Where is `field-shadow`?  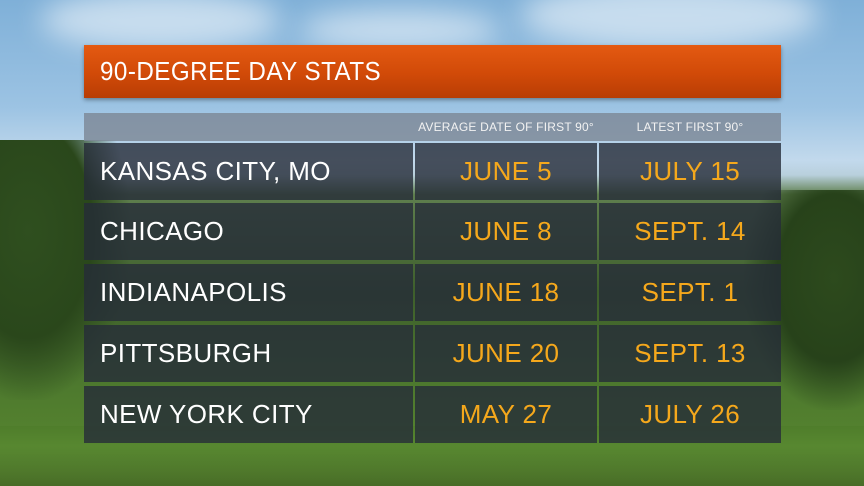
field-shadow is located at coordinates (432, 466).